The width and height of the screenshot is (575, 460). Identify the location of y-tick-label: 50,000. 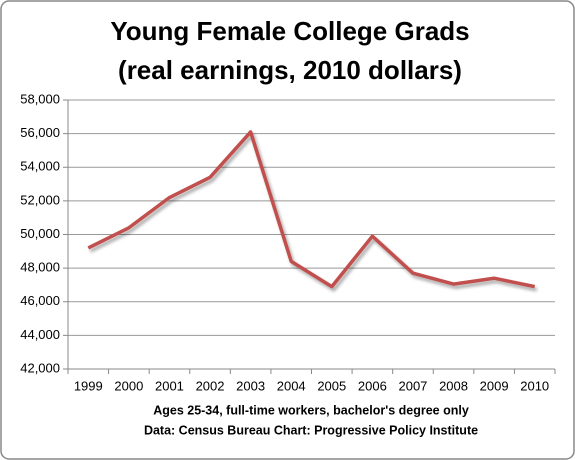
(40, 233).